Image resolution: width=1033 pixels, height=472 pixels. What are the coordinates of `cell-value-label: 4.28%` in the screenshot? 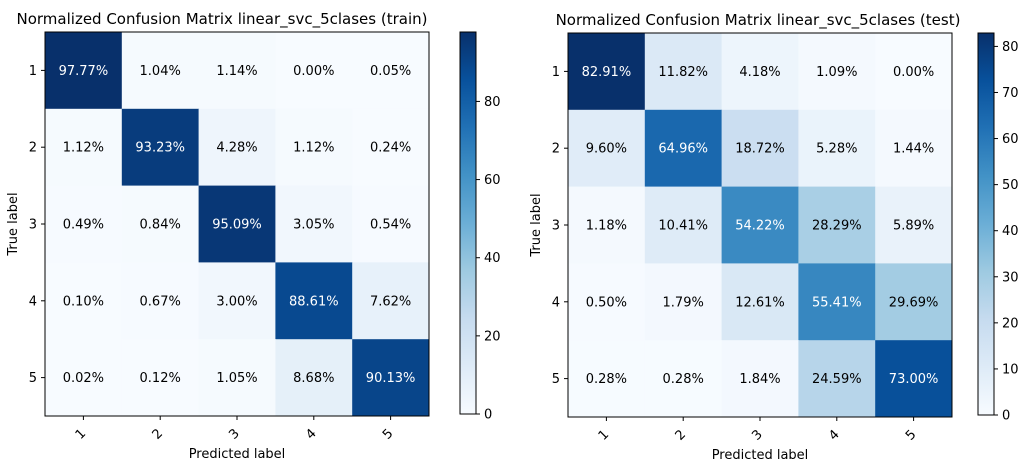 It's located at (236, 148).